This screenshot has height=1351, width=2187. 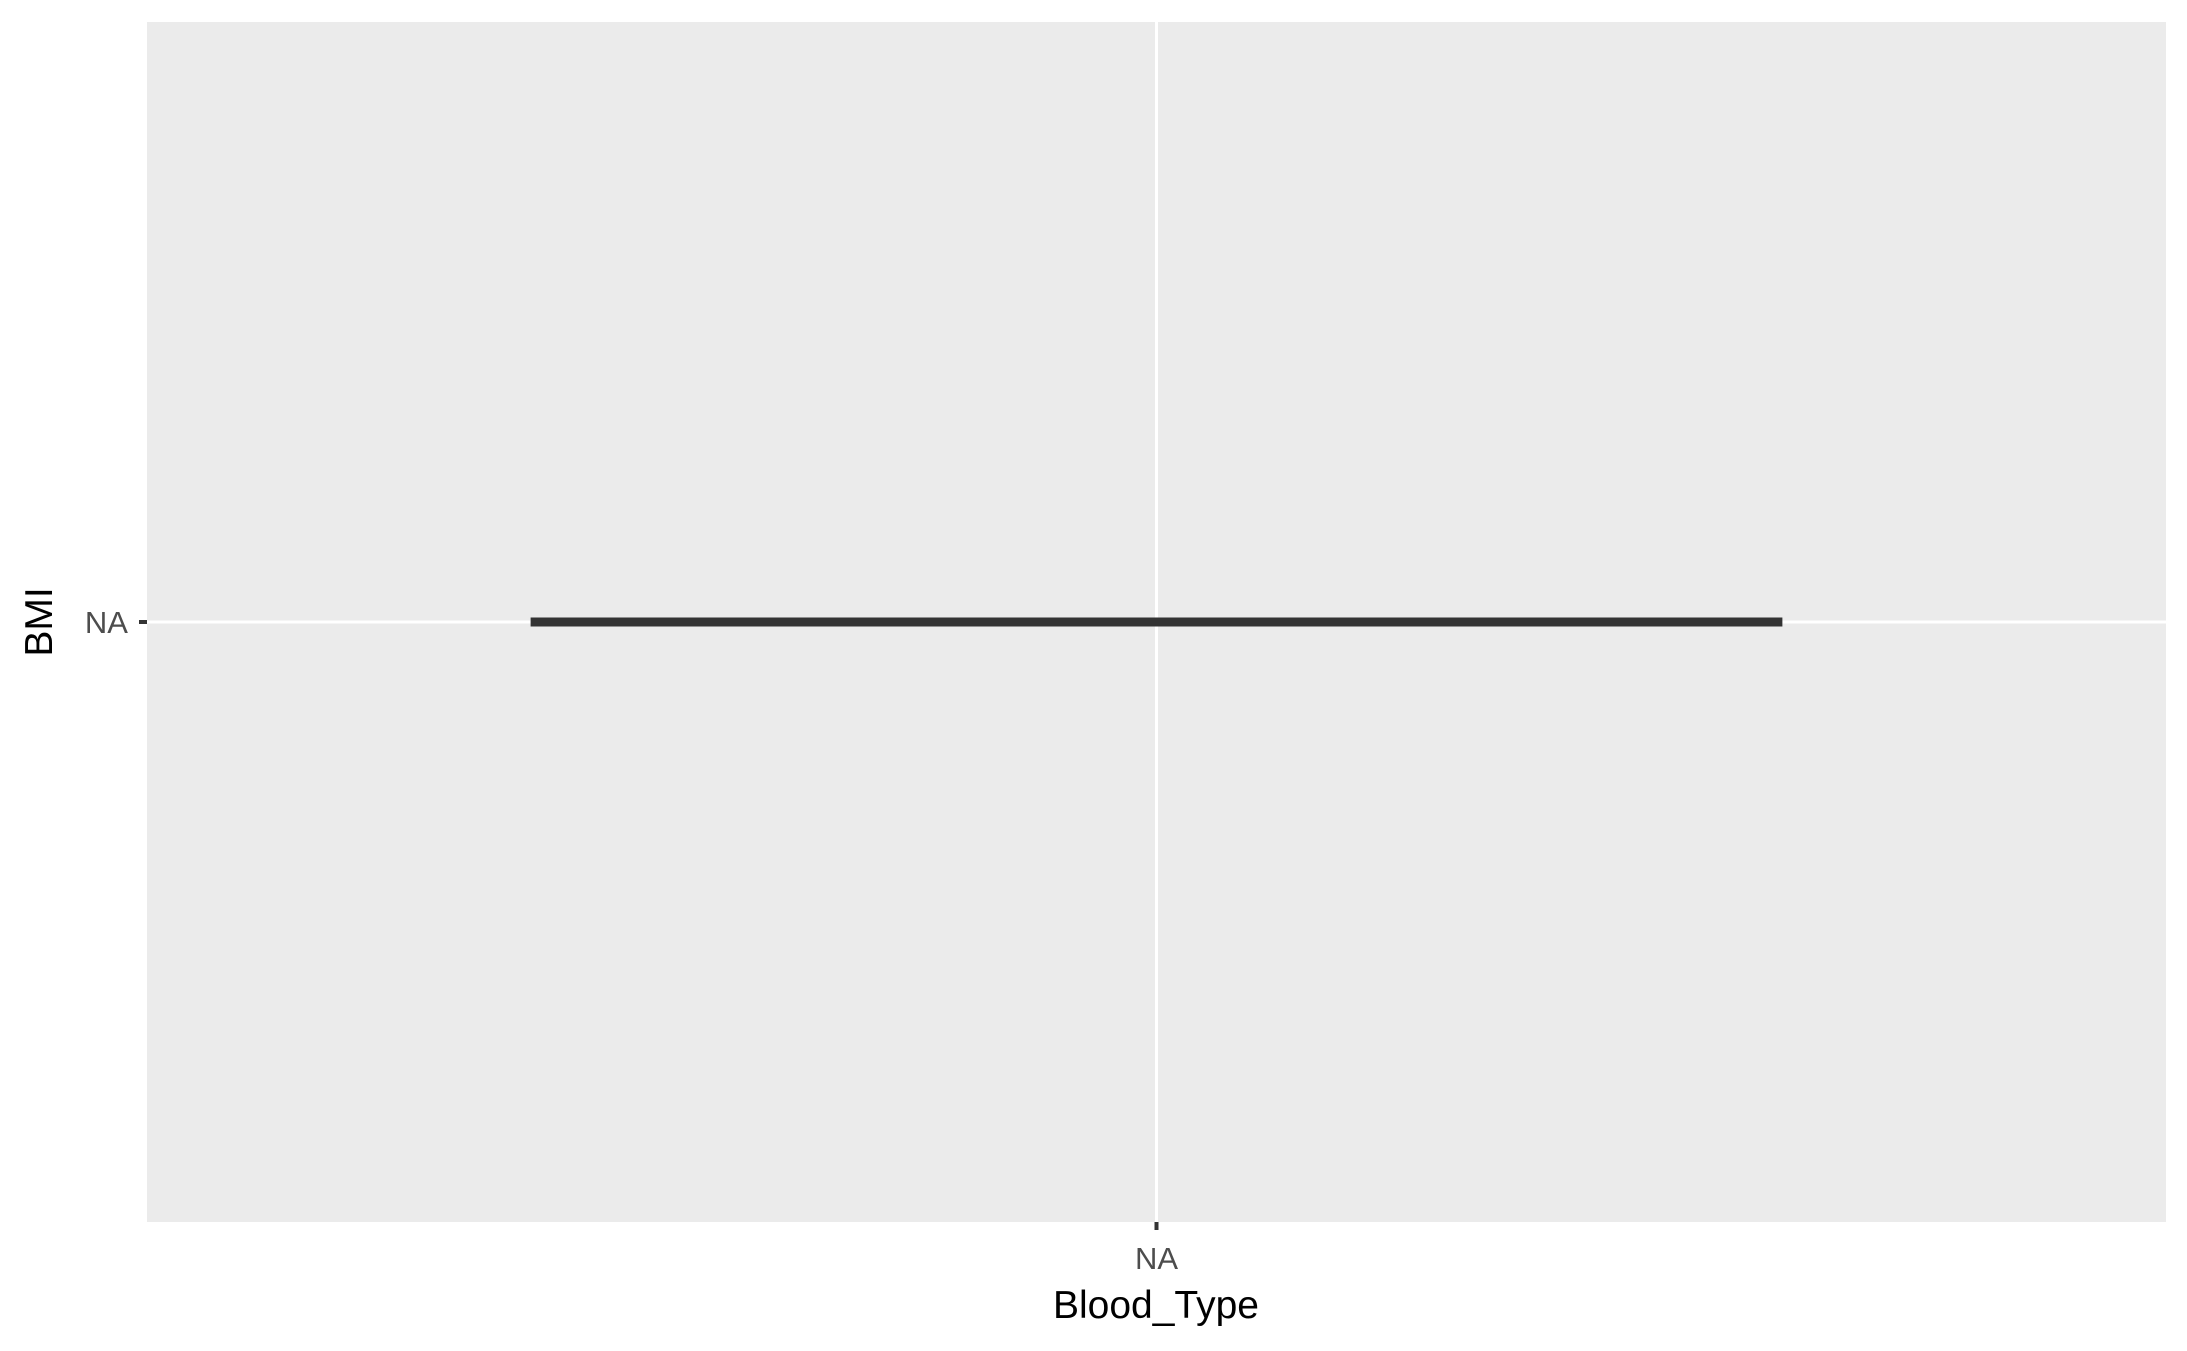 I want to click on y-axis-title: BMI, so click(x=39, y=621).